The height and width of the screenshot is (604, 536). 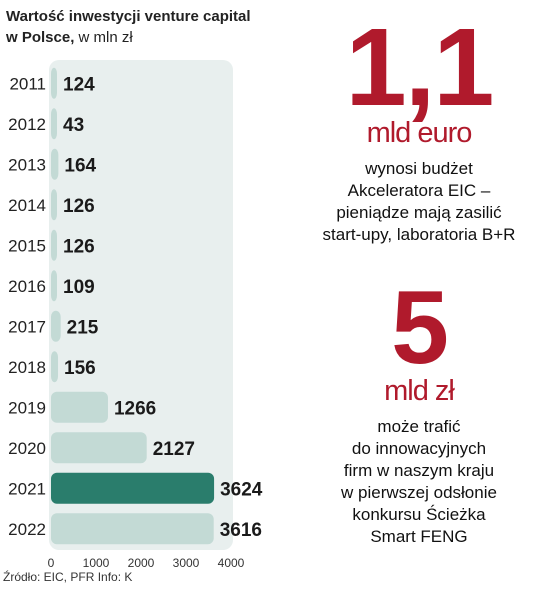 What do you see at coordinates (27, 205) in the screenshot?
I see `category-label: 2014` at bounding box center [27, 205].